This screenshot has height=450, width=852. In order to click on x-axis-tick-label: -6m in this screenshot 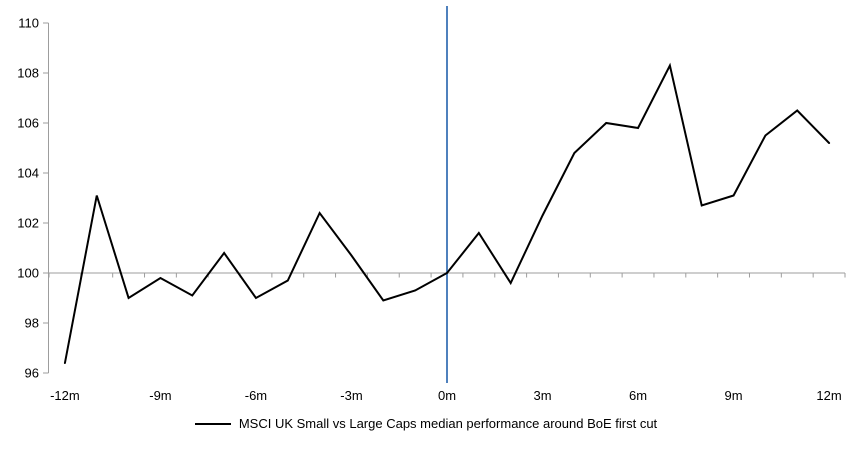, I will do `click(256, 395)`.